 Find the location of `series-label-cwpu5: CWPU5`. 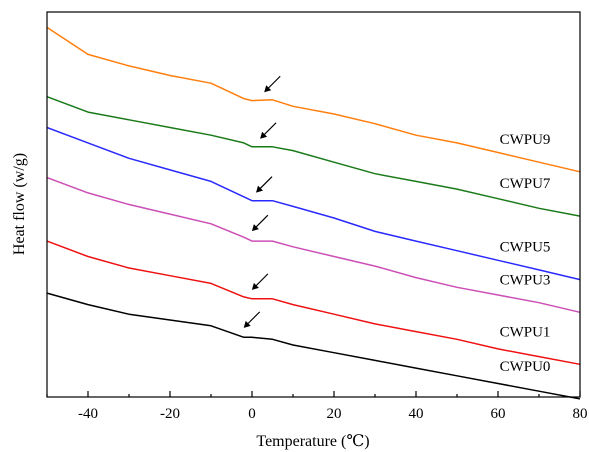

series-label-cwpu5: CWPU5 is located at coordinates (525, 248).